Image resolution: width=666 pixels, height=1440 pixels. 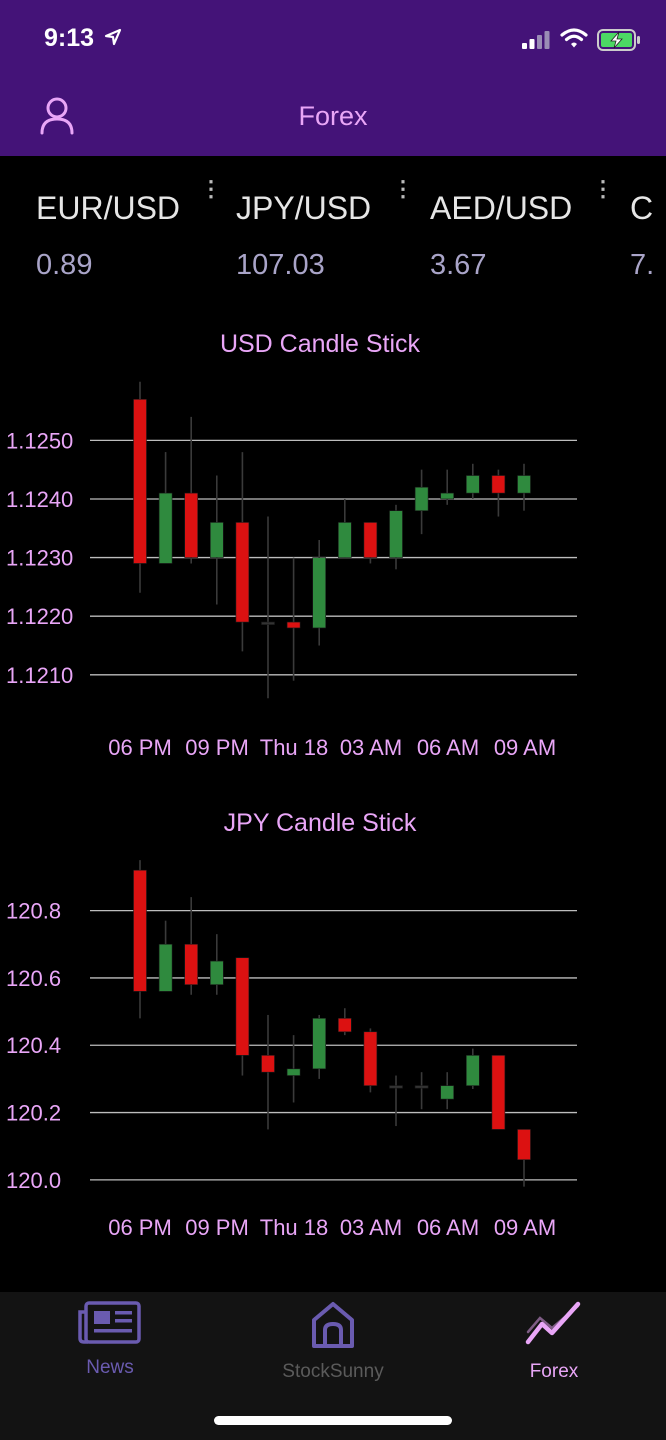 I want to click on jpy-y-tick-label: 120.8, so click(x=33, y=911).